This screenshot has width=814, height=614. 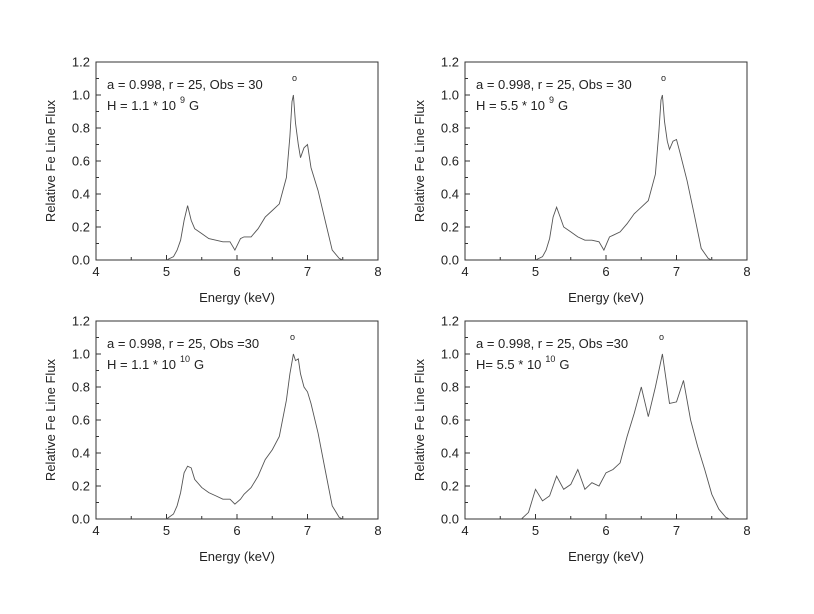 What do you see at coordinates (510, 105) in the screenshot?
I see `field-prefix: H = 5.5 * 10` at bounding box center [510, 105].